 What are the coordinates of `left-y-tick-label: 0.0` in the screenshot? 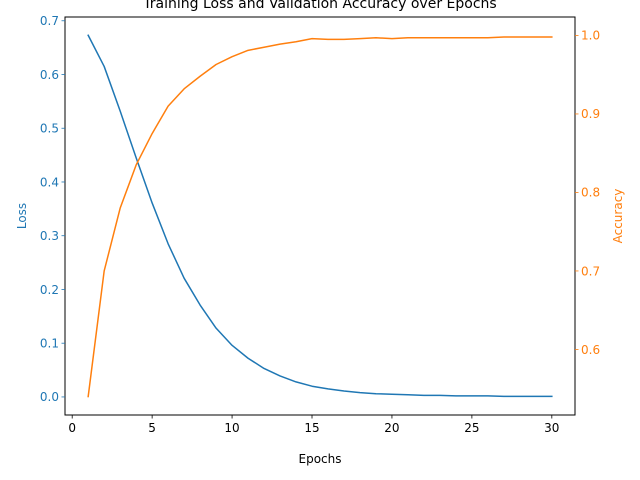 It's located at (49, 397).